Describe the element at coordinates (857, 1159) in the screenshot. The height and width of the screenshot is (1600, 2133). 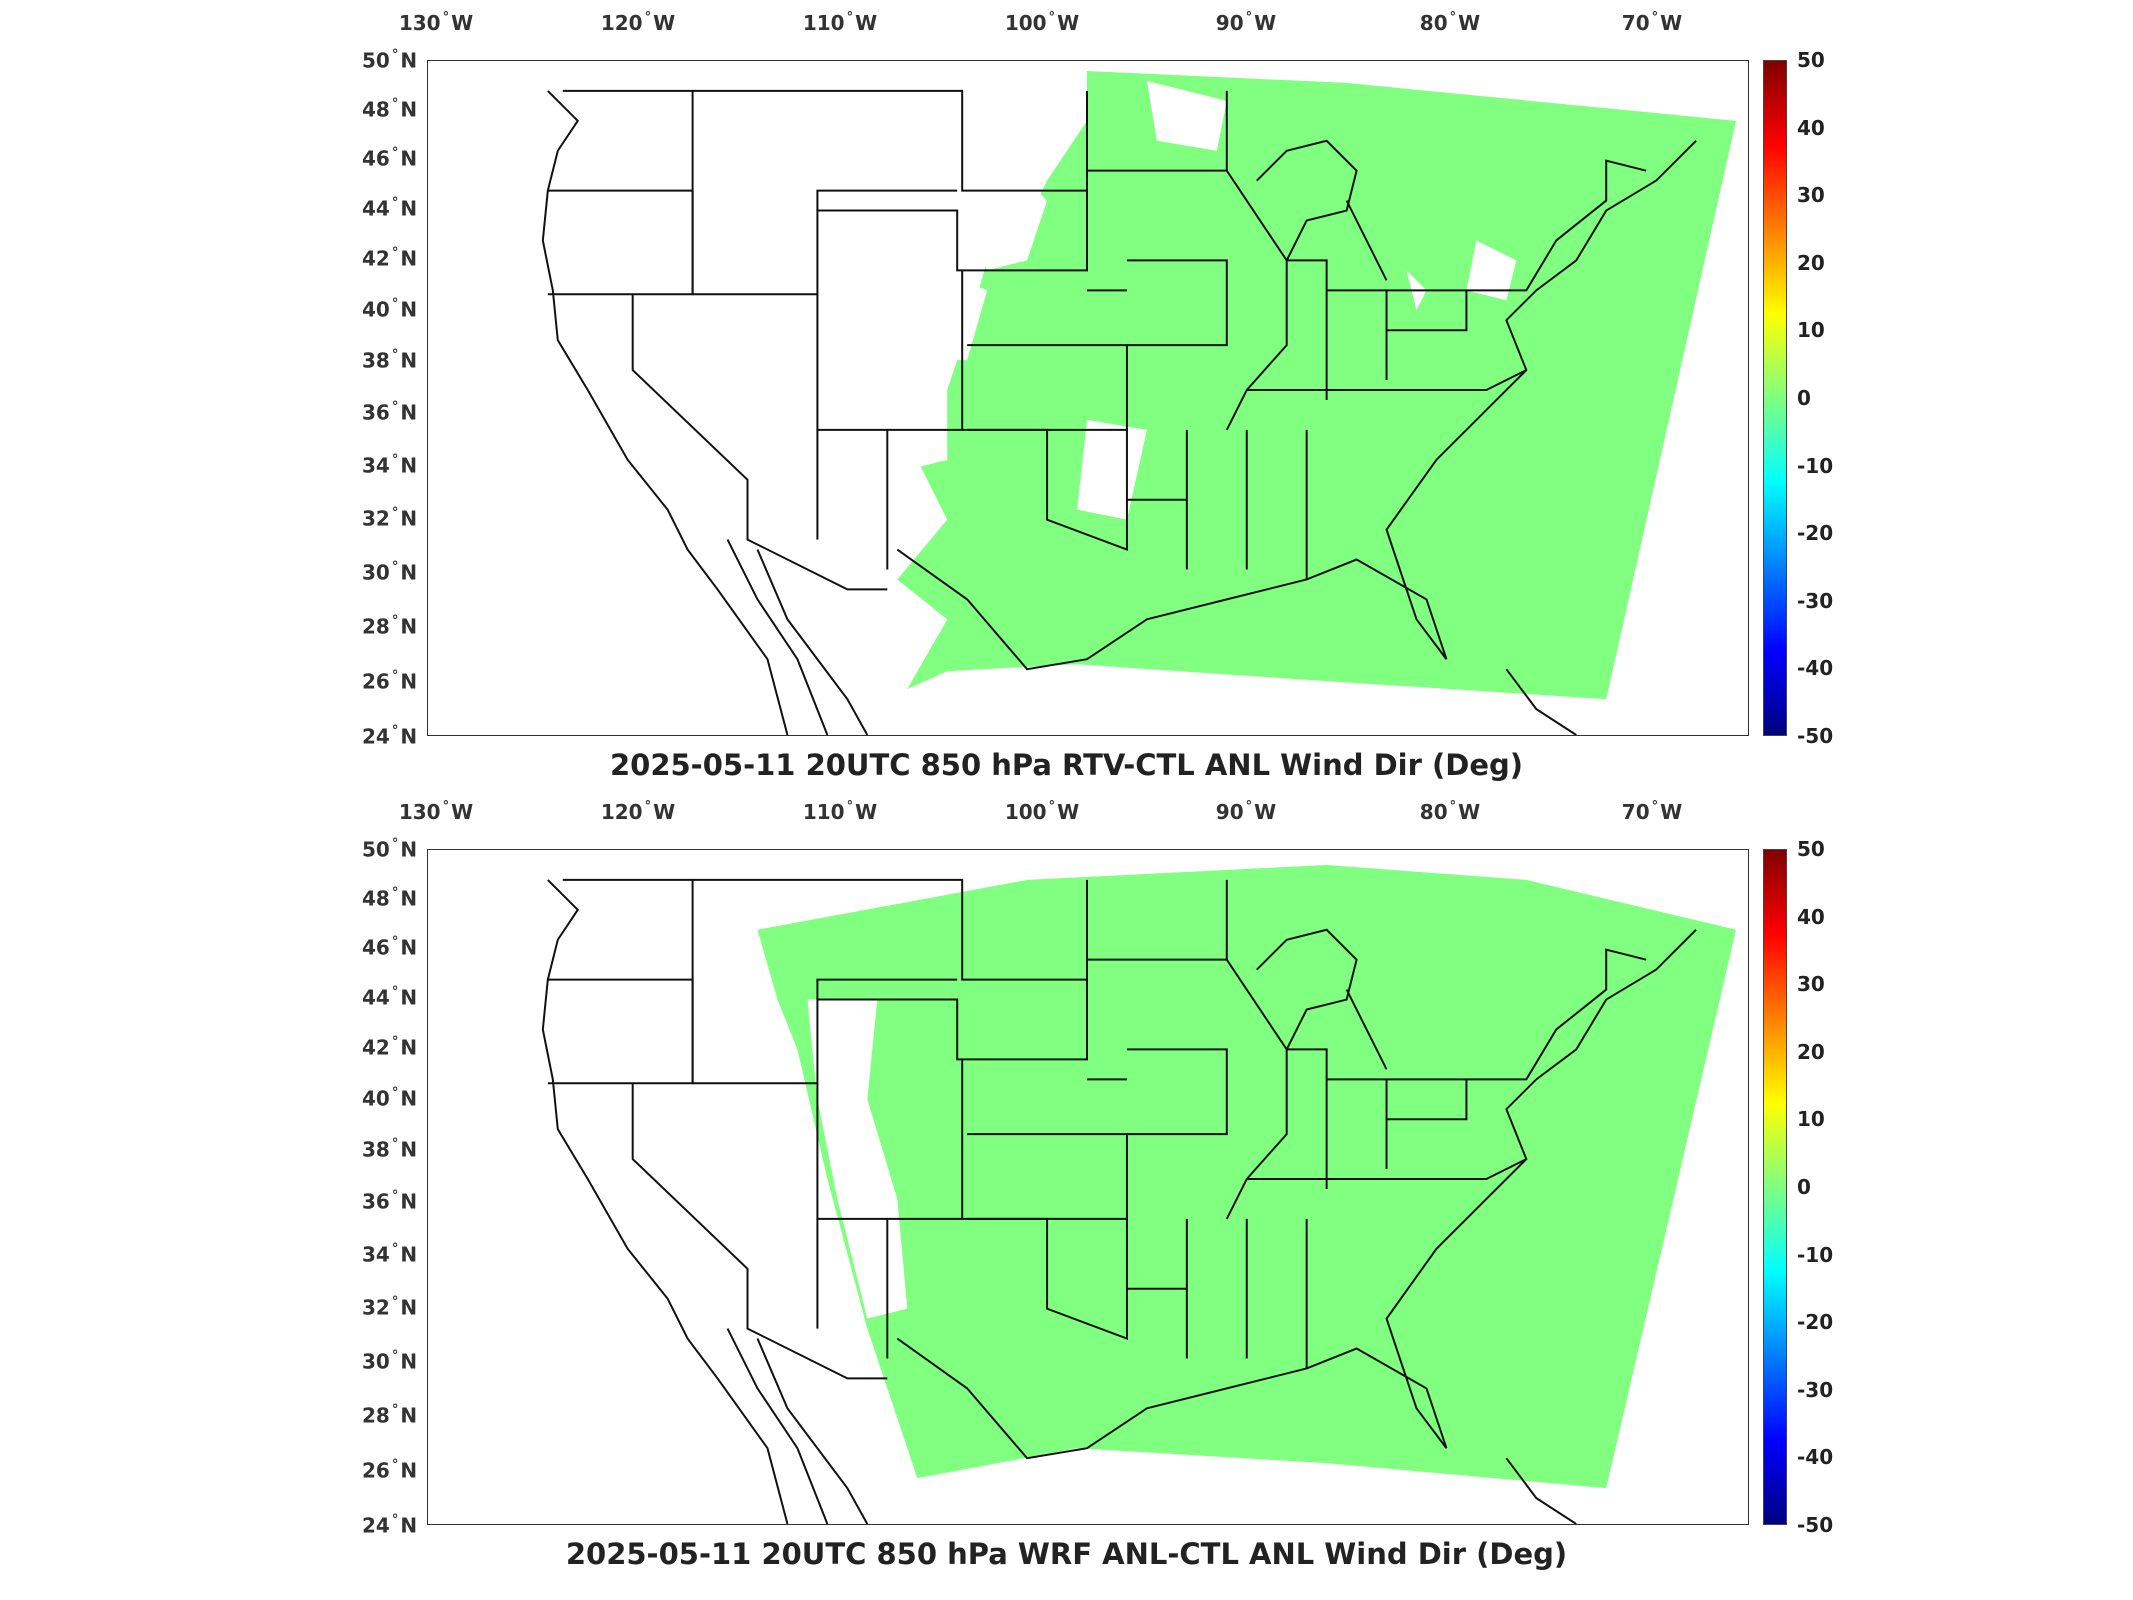
I see `data-gaps` at that location.